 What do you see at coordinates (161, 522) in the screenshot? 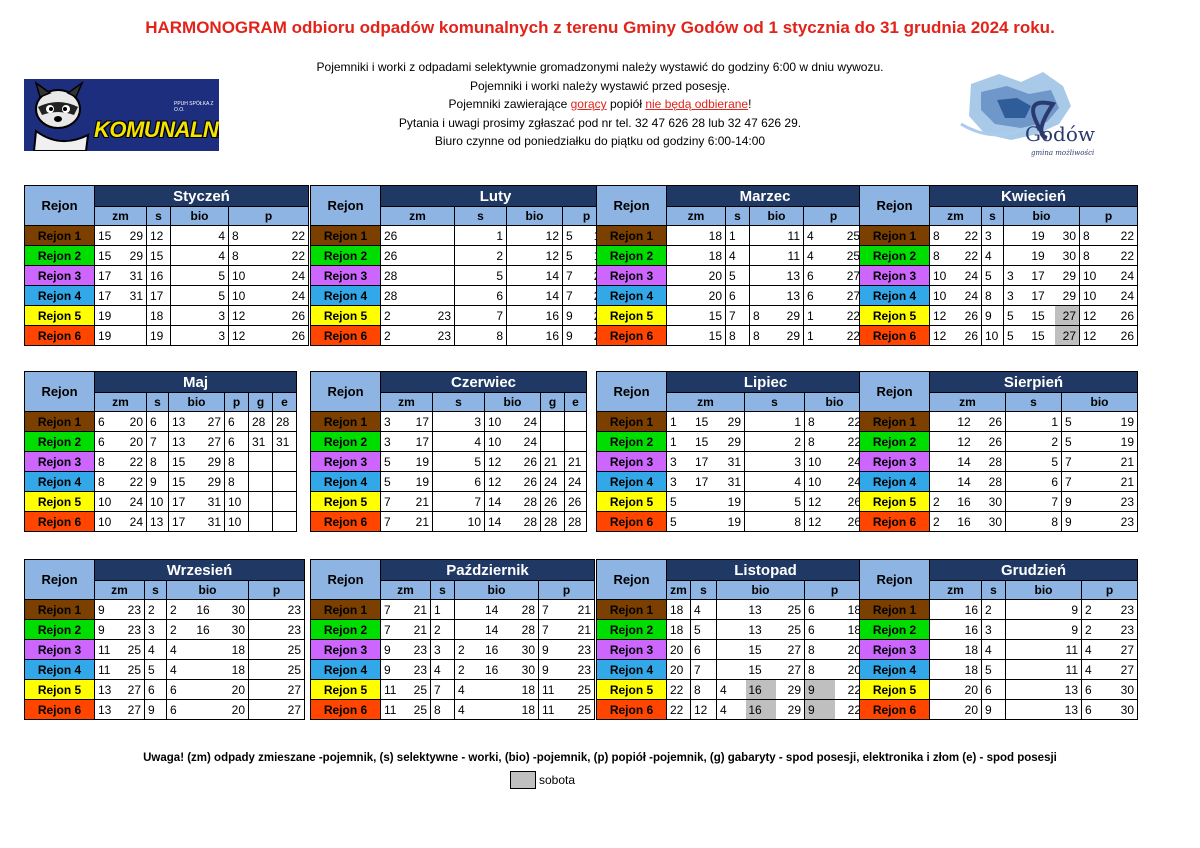
I see `table-row: Rejon 6 10 24 13 17 31 10` at bounding box center [161, 522].